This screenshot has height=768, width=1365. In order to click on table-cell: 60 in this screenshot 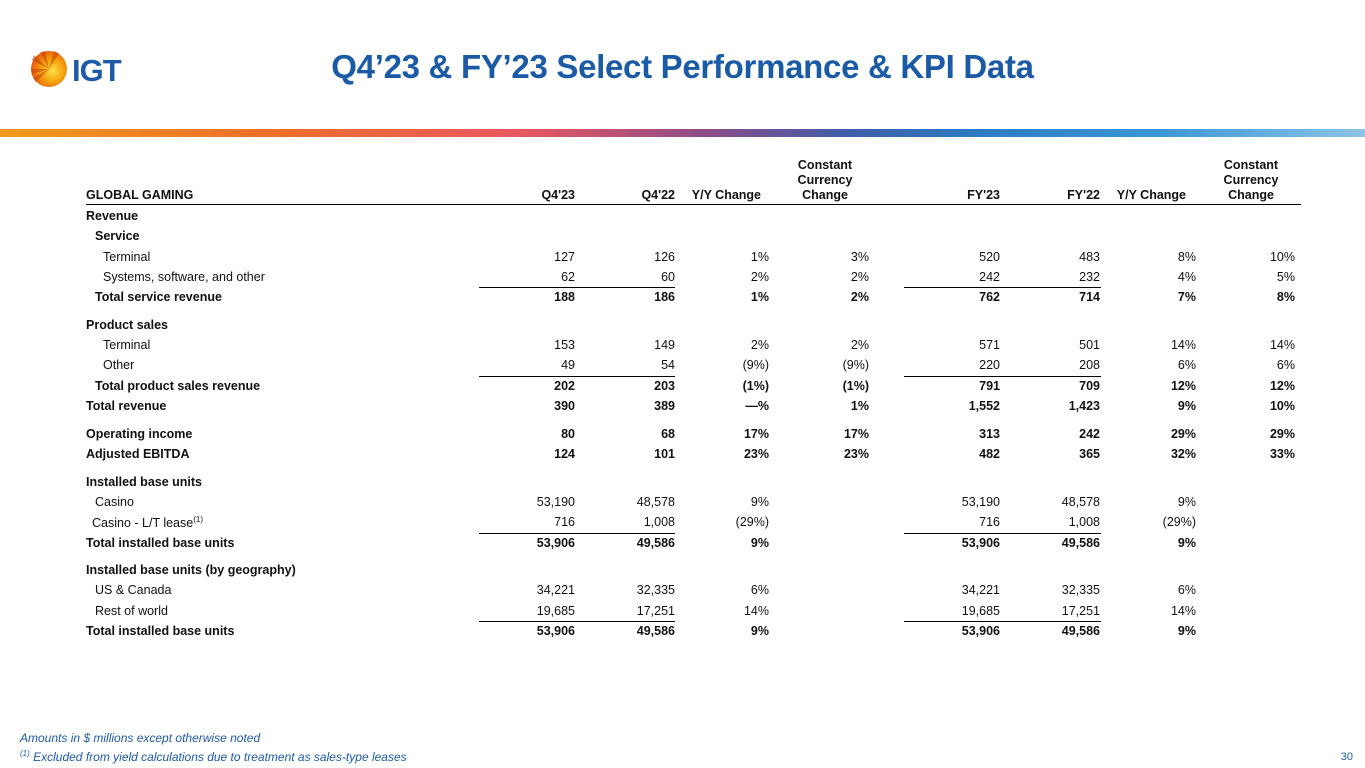, I will do `click(668, 277)`.